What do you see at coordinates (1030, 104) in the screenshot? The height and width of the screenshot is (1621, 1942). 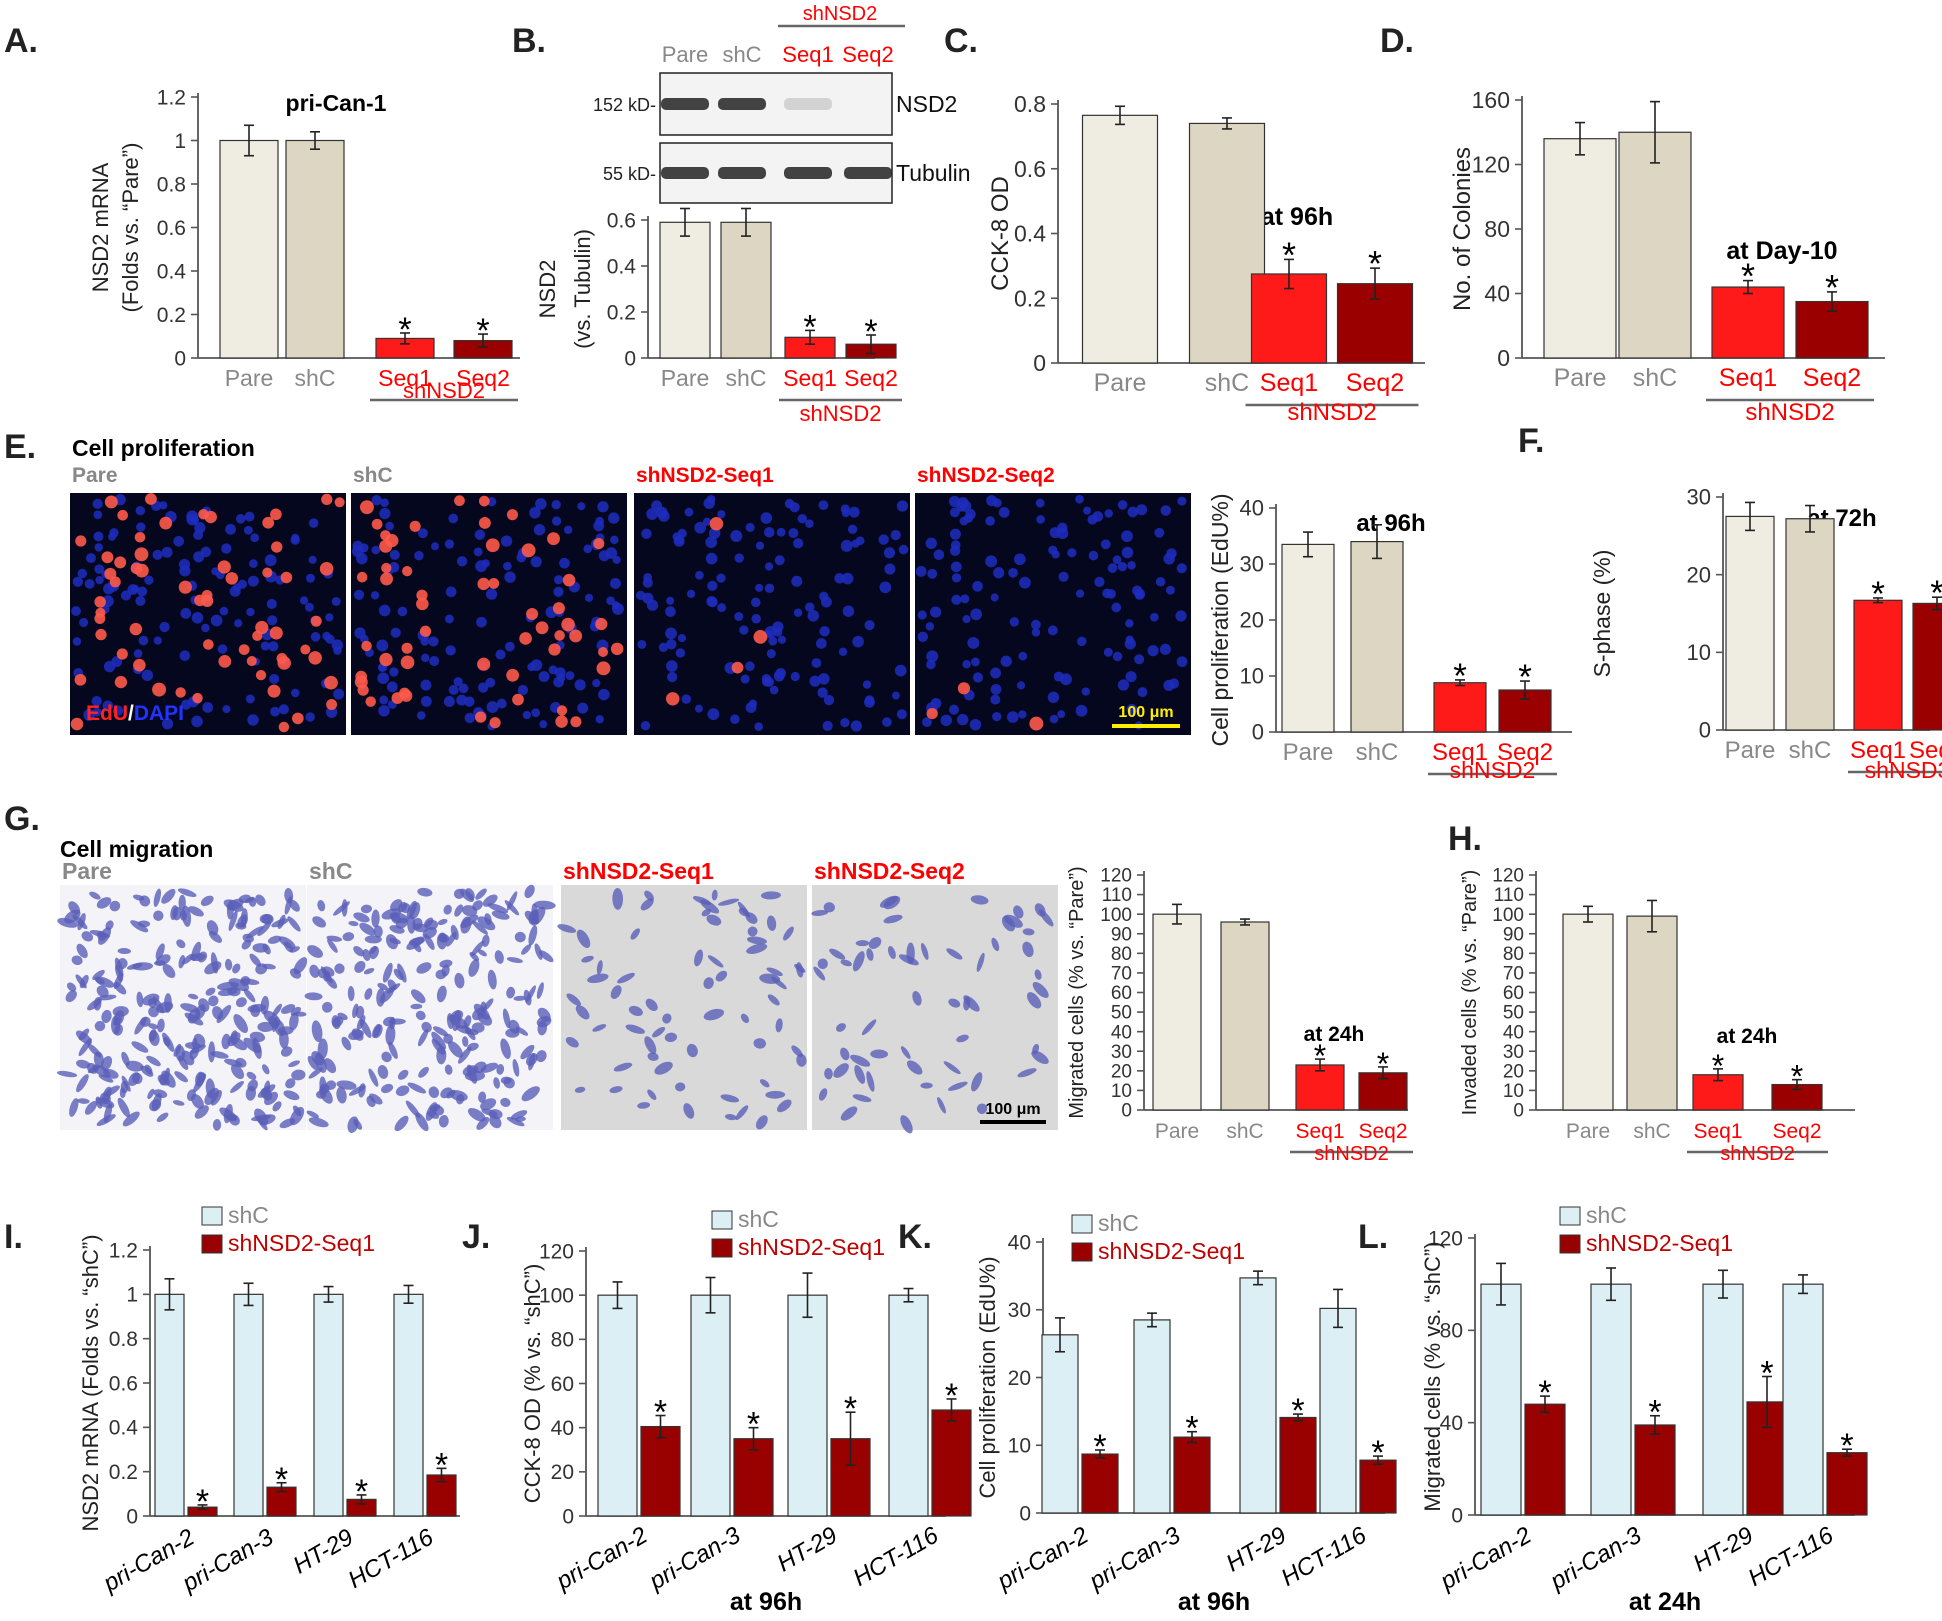 I see `y-tick-label: 0.8` at bounding box center [1030, 104].